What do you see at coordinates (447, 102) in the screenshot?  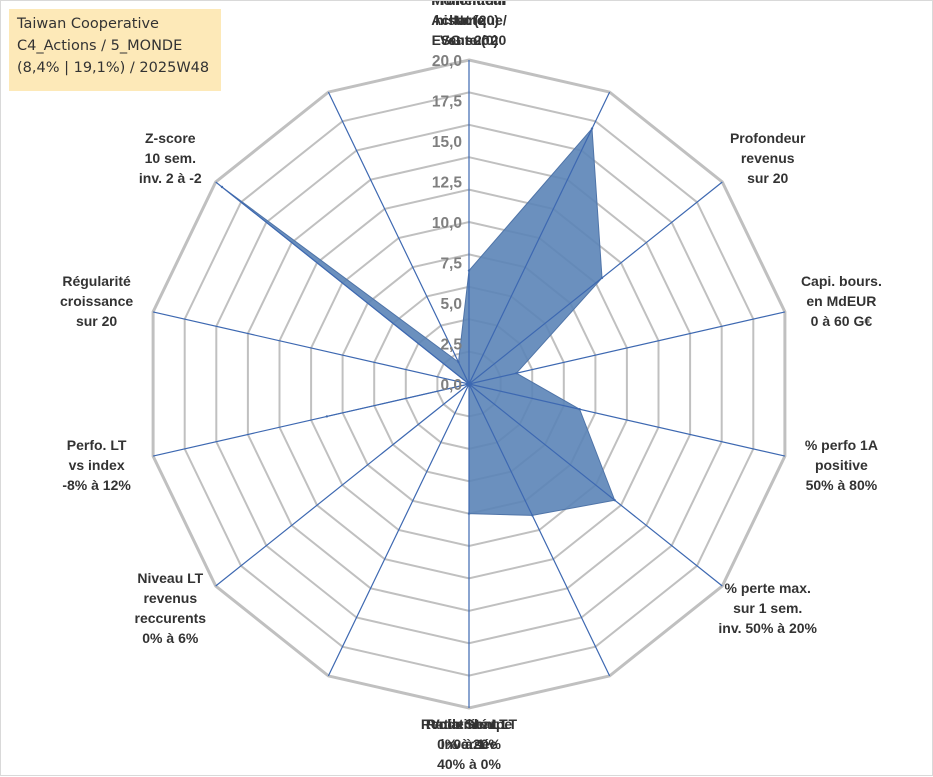 I see `tick-label: 17,5` at bounding box center [447, 102].